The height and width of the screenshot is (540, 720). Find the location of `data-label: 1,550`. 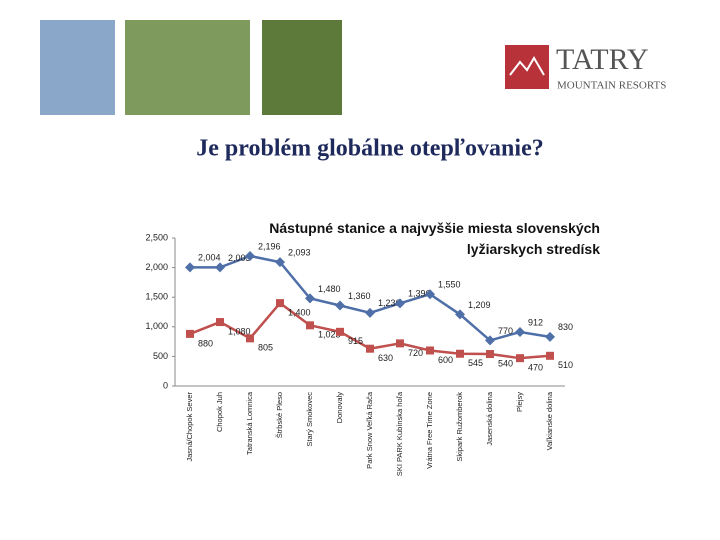

data-label: 1,550 is located at coordinates (449, 285).